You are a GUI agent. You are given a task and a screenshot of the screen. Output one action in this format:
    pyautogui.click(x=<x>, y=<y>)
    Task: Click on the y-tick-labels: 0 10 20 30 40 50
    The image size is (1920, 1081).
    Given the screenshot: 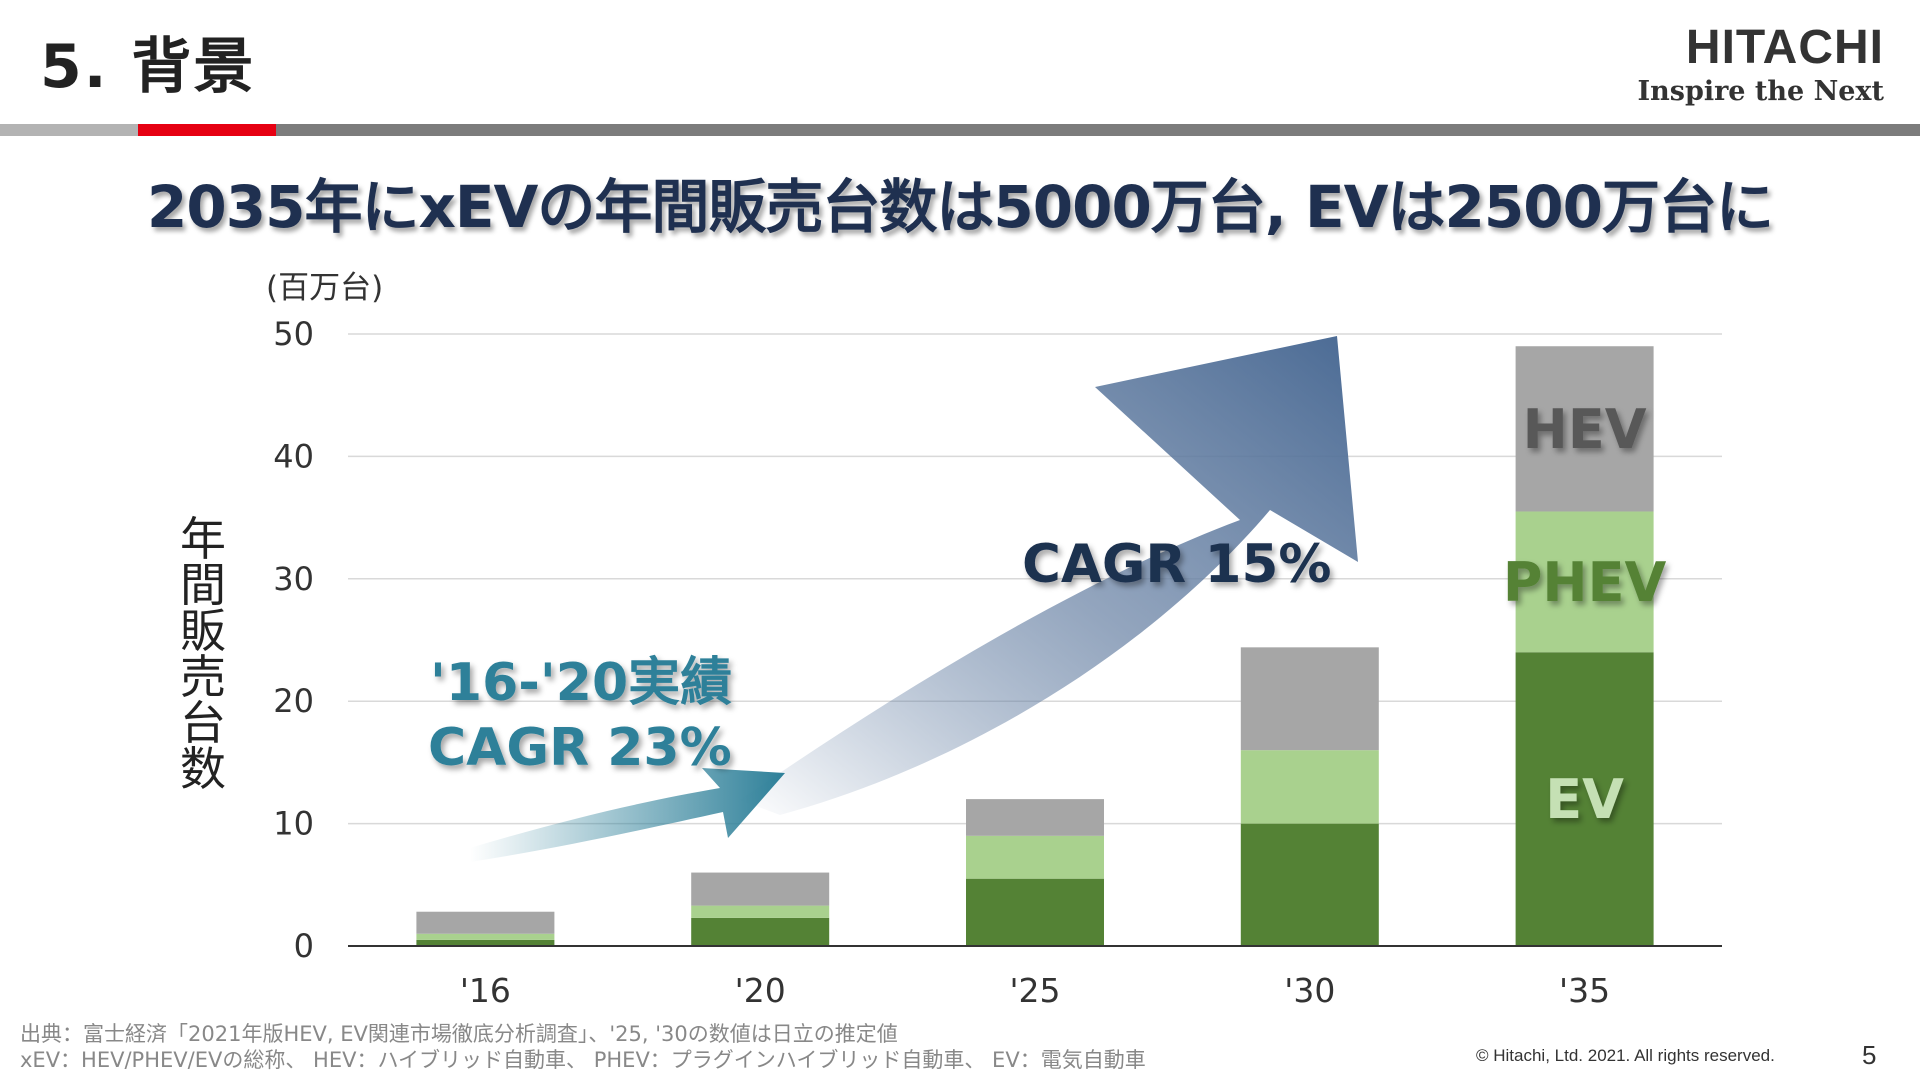 What is the action you would take?
    pyautogui.click(x=293, y=640)
    